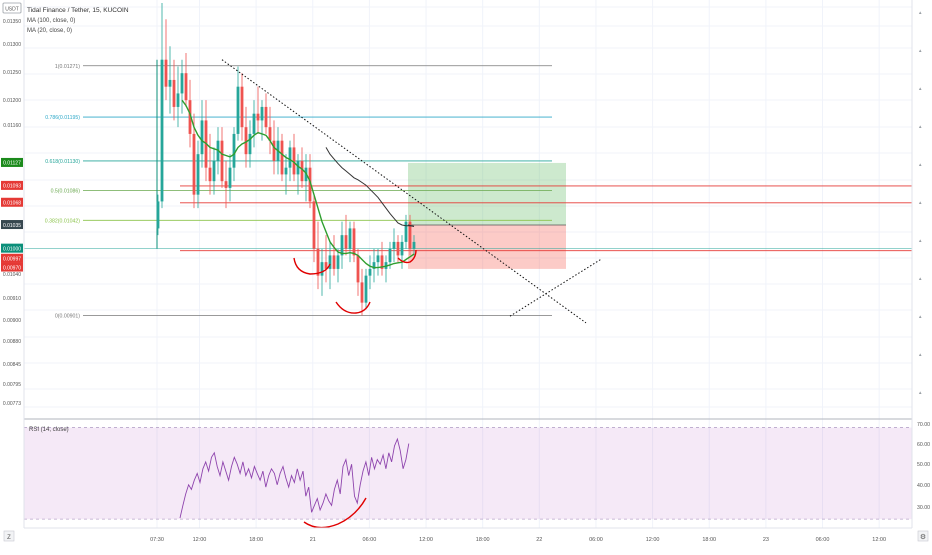  Describe the element at coordinates (294, 478) in the screenshot. I see `rsi-line` at that location.